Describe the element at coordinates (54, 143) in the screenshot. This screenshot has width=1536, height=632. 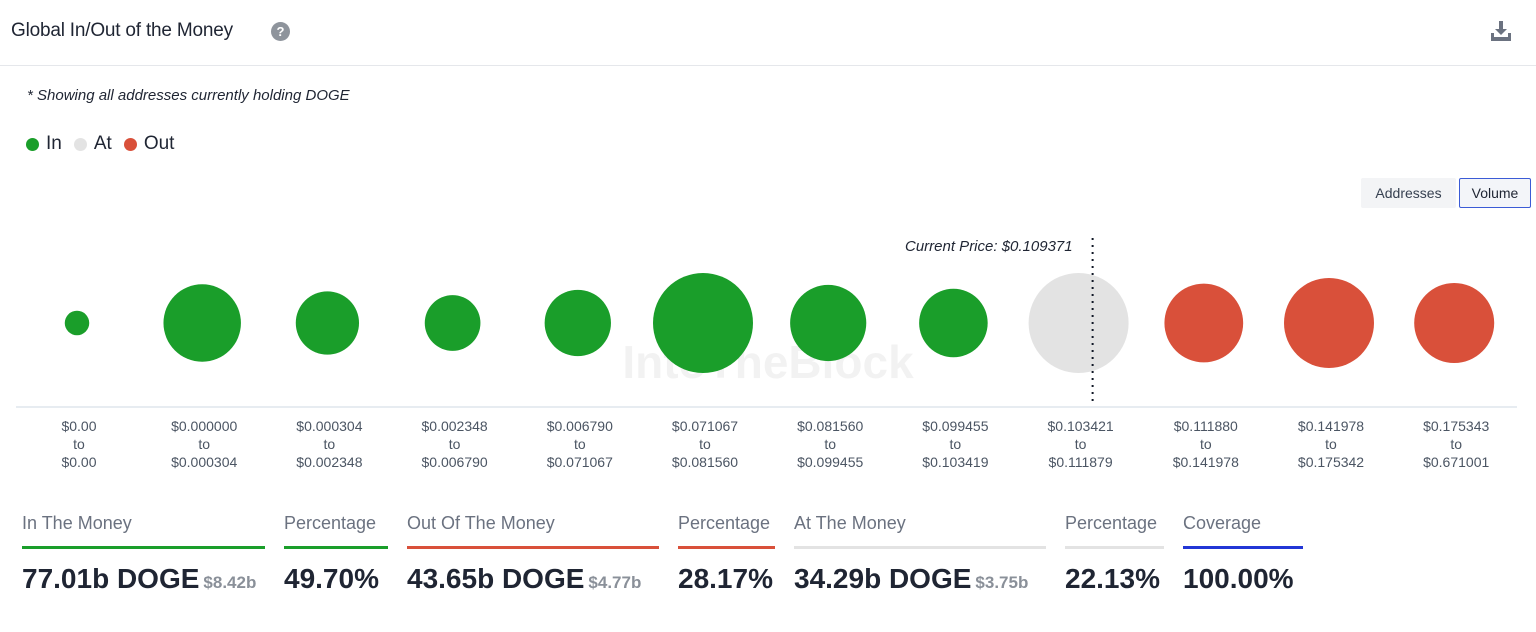
I see `legend-label: In` at that location.